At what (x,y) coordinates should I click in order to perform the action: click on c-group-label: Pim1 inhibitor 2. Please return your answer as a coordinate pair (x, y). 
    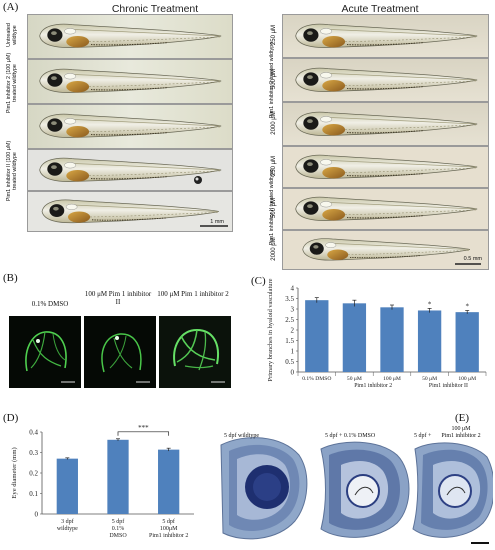
    Looking at the image, I should click on (373, 386).